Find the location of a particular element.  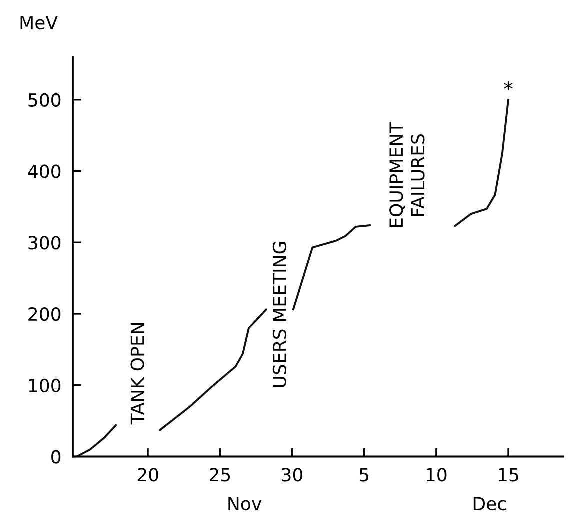

annotation: * is located at coordinates (508, 85).